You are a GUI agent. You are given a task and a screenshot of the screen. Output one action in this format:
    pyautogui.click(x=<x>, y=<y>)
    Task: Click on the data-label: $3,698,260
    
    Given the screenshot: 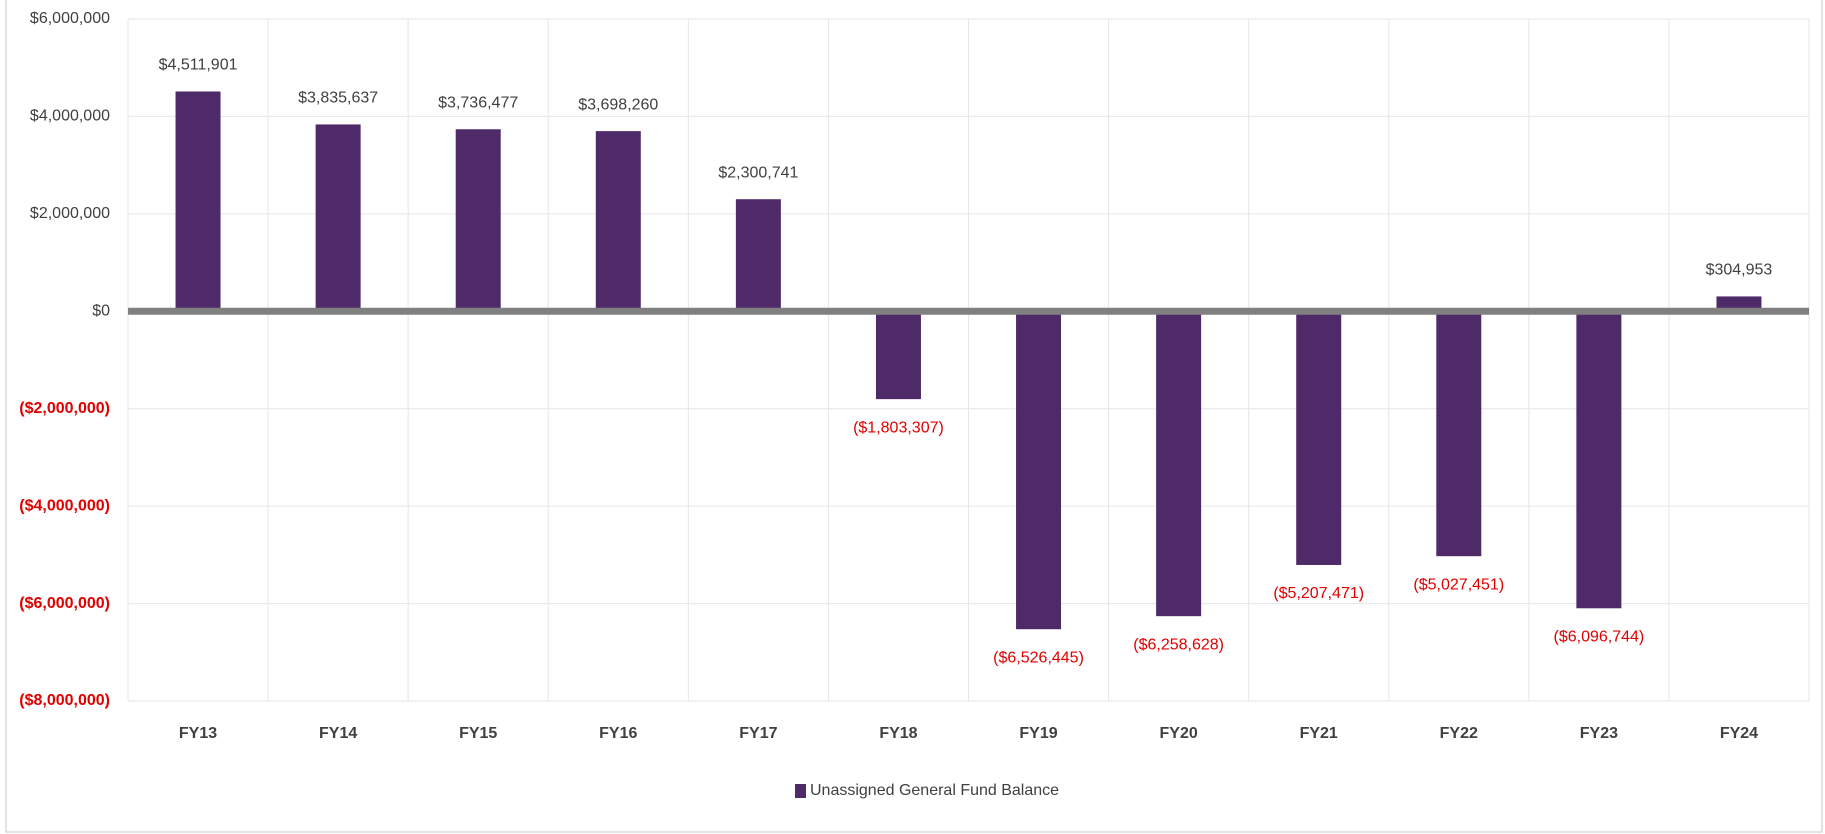 What is the action you would take?
    pyautogui.click(x=618, y=104)
    